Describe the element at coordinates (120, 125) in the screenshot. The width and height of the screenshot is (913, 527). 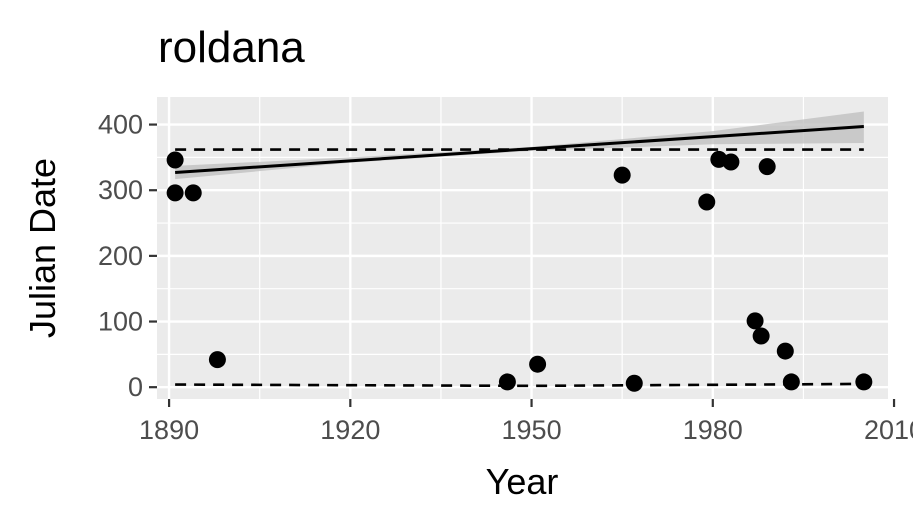
I see `y-tick-label: 400` at that location.